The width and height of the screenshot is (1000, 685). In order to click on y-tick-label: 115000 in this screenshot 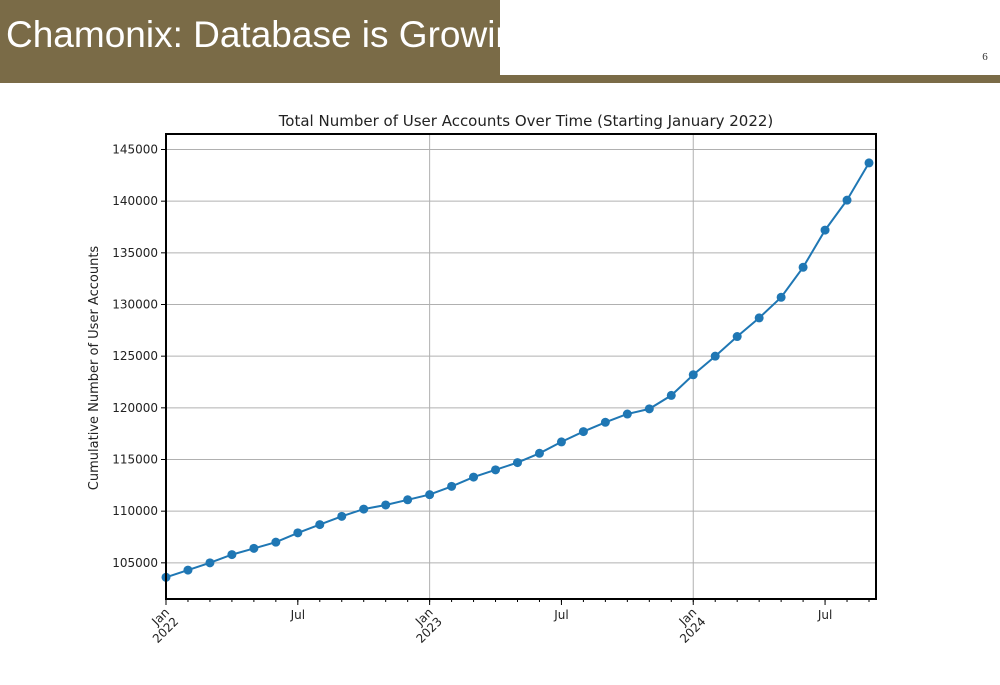, I will do `click(135, 460)`.